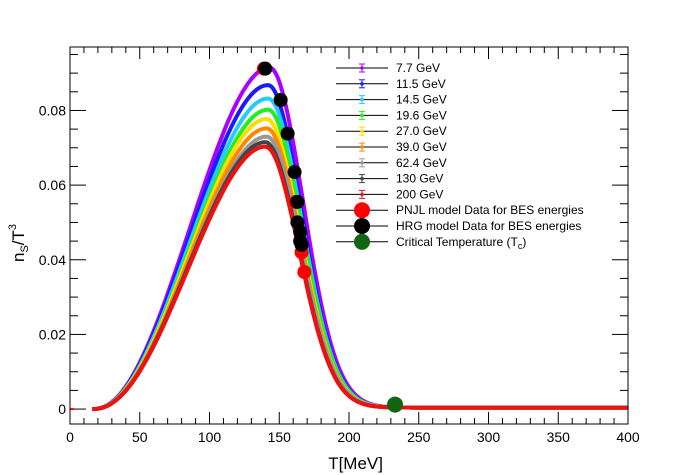  Describe the element at coordinates (395, 404) in the screenshot. I see `critical-temperature-point` at that location.